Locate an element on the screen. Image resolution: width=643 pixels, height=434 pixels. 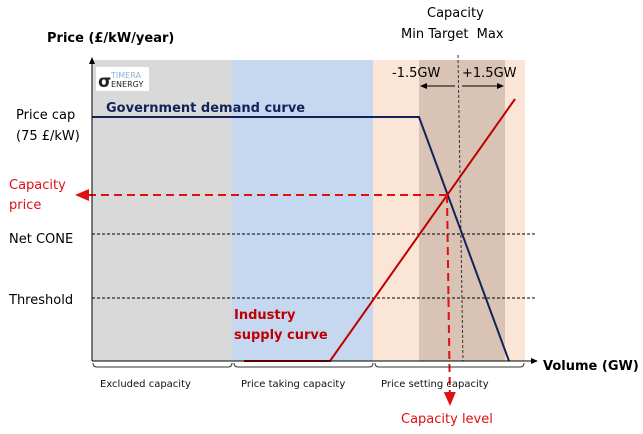
demand-curve-label: Government demand curve is located at coordinates (205, 108).